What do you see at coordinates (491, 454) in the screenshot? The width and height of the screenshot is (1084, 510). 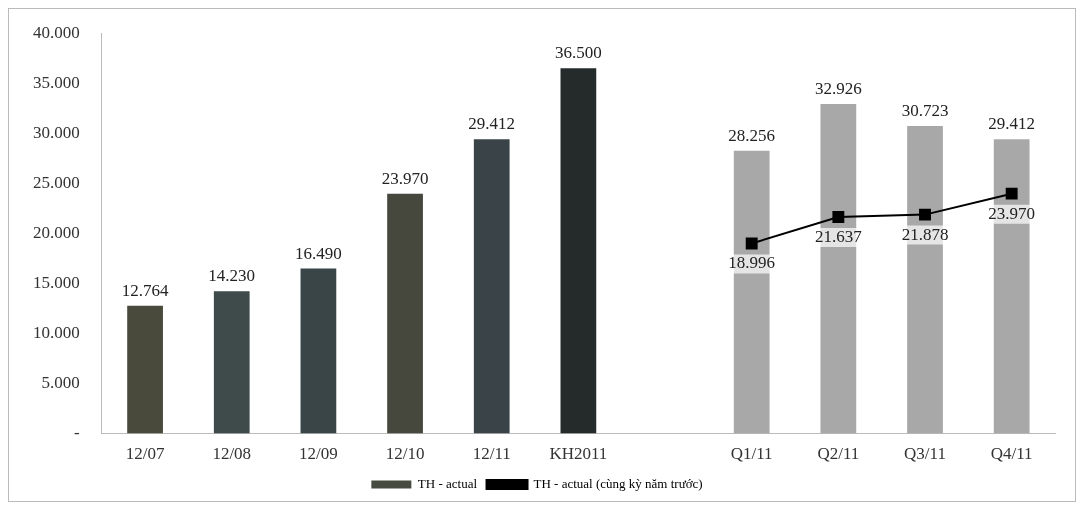 I see `x-tick-label: 12/11` at bounding box center [491, 454].